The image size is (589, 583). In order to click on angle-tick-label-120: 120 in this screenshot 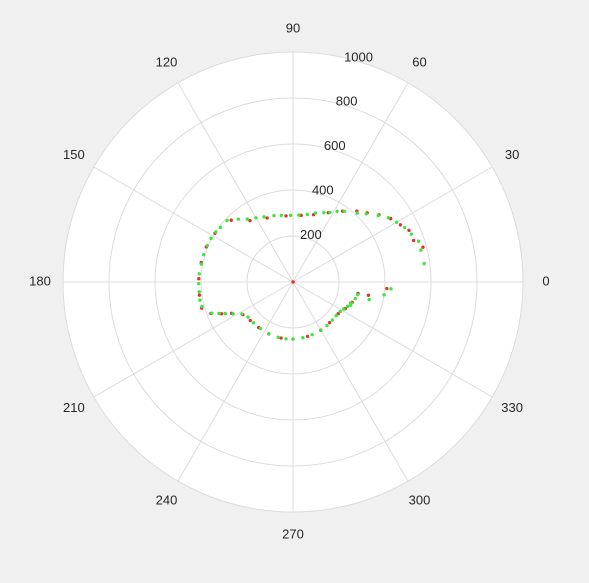, I will do `click(167, 61)`.